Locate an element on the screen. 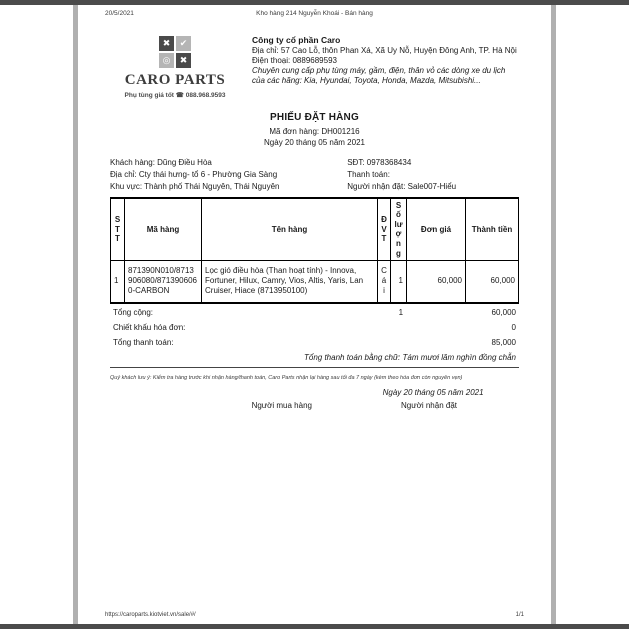 Image resolution: width=629 pixels, height=629 pixels. discount-qty is located at coordinates (398, 328).